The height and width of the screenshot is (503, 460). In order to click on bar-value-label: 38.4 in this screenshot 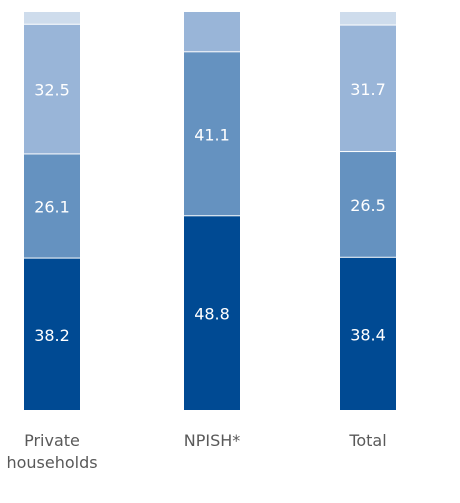, I will do `click(368, 334)`.